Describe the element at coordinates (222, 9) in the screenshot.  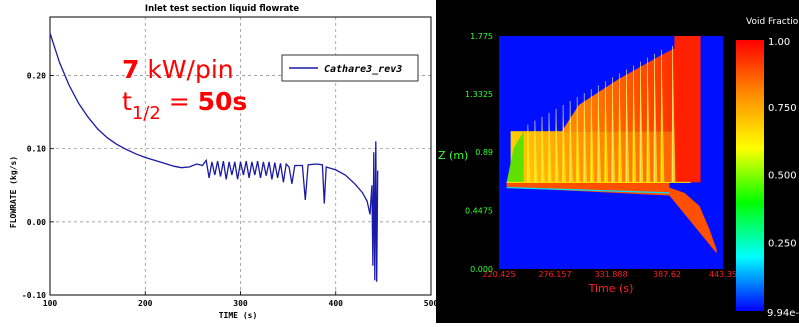
I see `chart-title: Inlet test section liquid flowrate` at that location.